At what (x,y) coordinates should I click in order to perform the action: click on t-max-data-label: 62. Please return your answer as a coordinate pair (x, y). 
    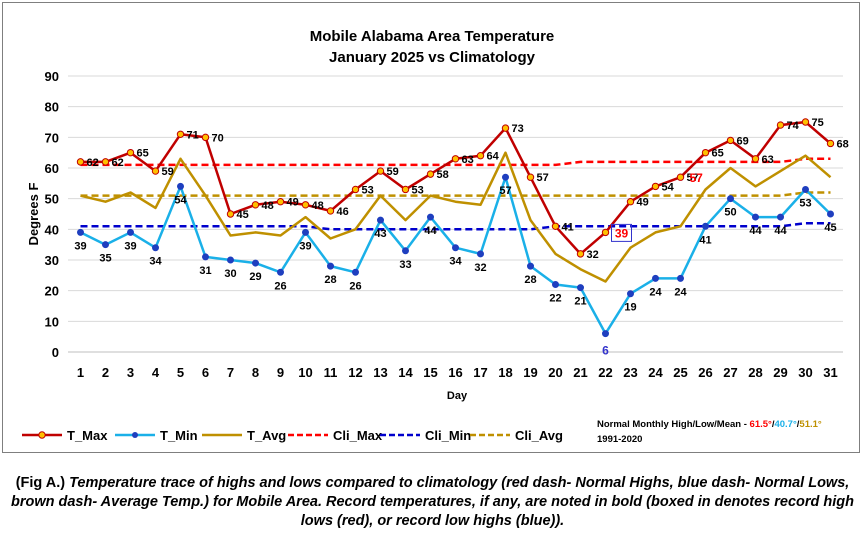
    Looking at the image, I should click on (118, 163).